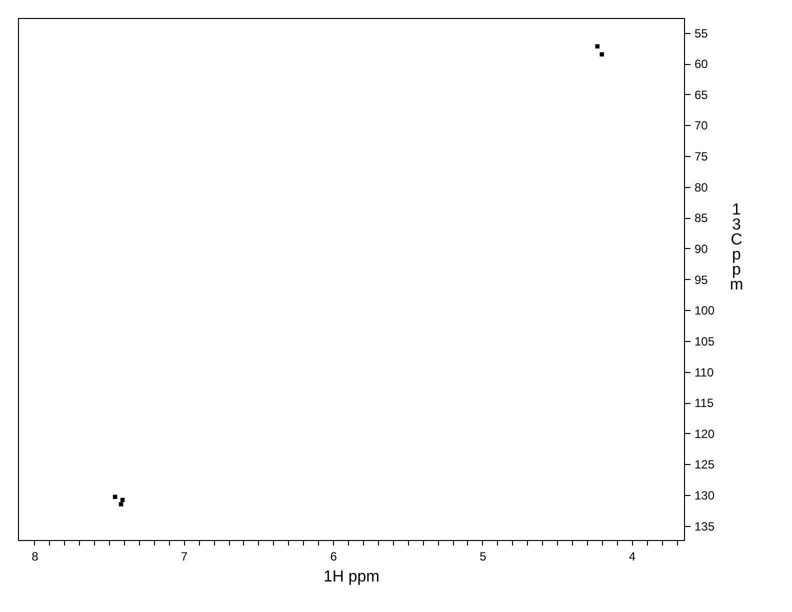 Image resolution: width=792 pixels, height=612 pixels. What do you see at coordinates (632, 557) in the screenshot?
I see `x-tick-label: 4` at bounding box center [632, 557].